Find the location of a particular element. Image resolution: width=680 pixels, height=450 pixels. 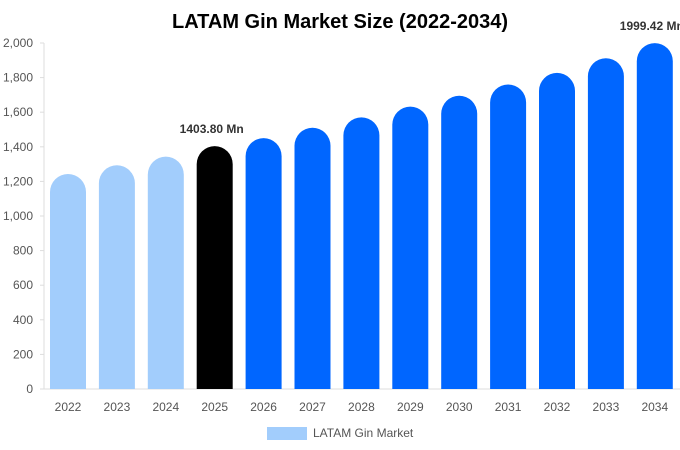

legend-swatch is located at coordinates (287, 433).